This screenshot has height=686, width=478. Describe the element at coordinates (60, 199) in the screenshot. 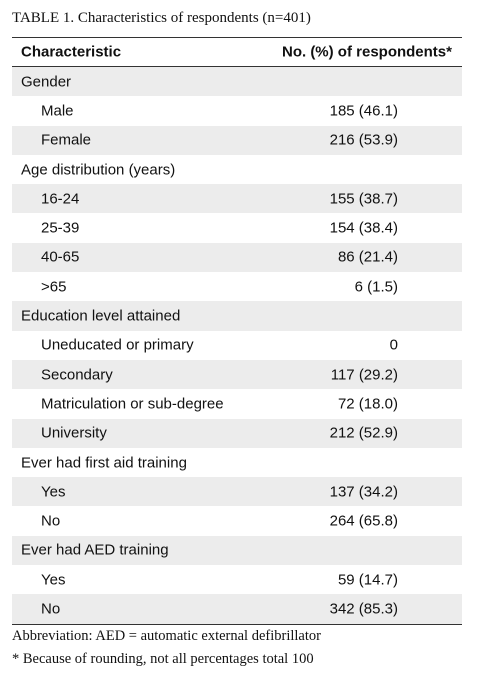

I see `row-label: 16-24` at that location.